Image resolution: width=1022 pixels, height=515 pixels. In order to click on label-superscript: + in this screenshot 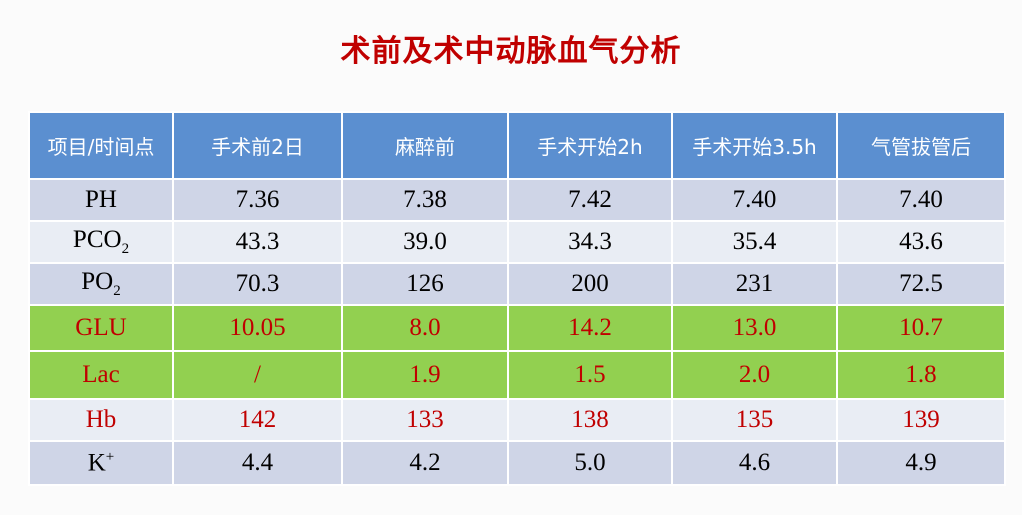, I will do `click(110, 456)`.